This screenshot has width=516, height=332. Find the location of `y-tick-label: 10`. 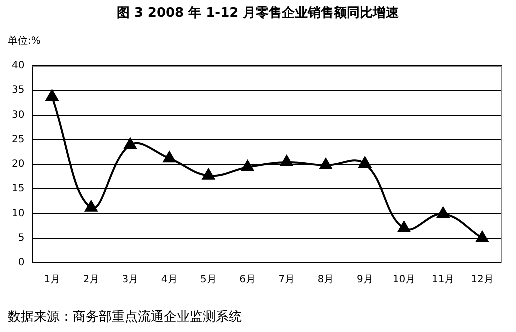

y-tick-label: 10 is located at coordinates (18, 214).